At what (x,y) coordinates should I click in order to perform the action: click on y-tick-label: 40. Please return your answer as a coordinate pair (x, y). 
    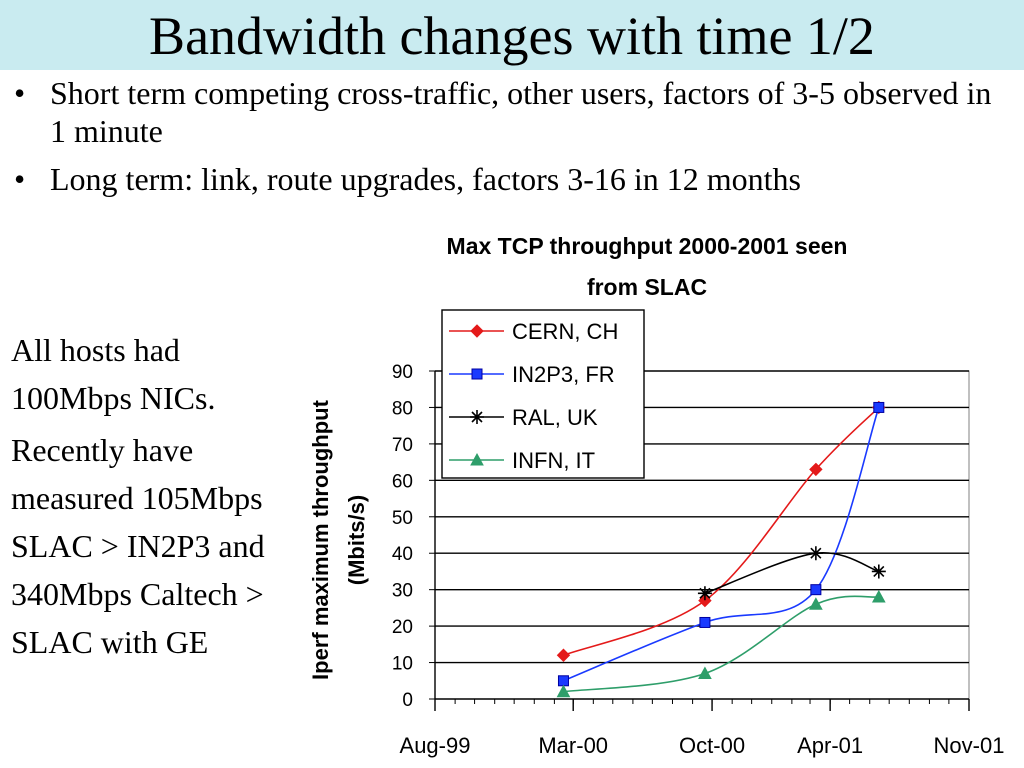
    Looking at the image, I should click on (402, 554).